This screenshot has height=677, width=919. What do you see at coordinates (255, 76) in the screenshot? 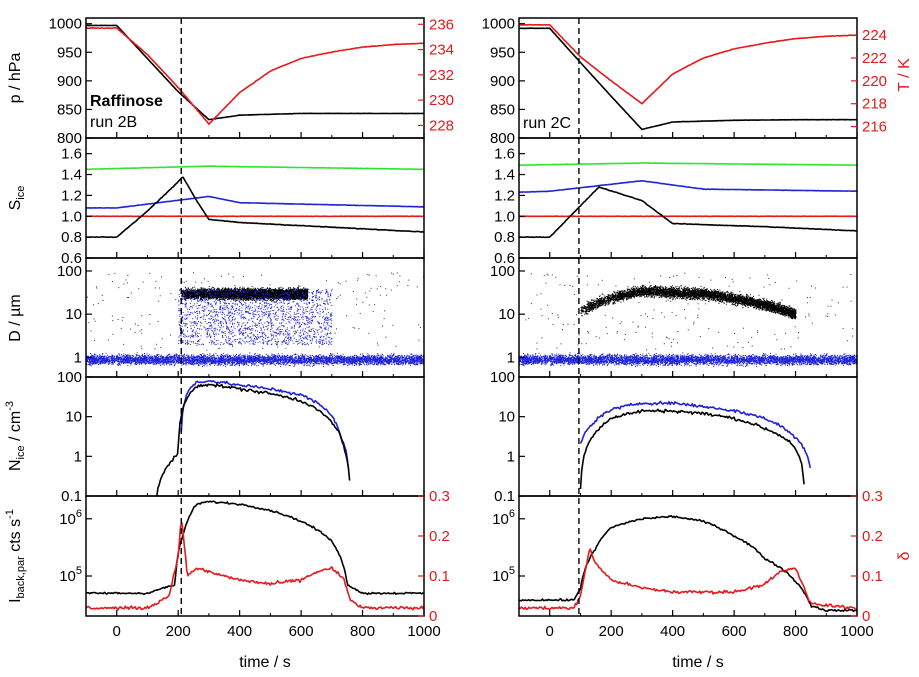
I see `series-line-red` at bounding box center [255, 76].